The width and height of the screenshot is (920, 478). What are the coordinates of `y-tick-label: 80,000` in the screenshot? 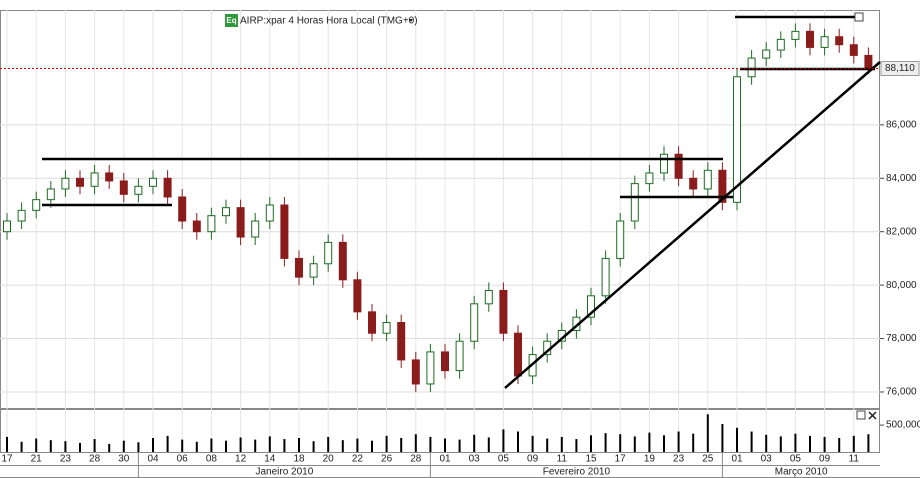 It's located at (901, 285).